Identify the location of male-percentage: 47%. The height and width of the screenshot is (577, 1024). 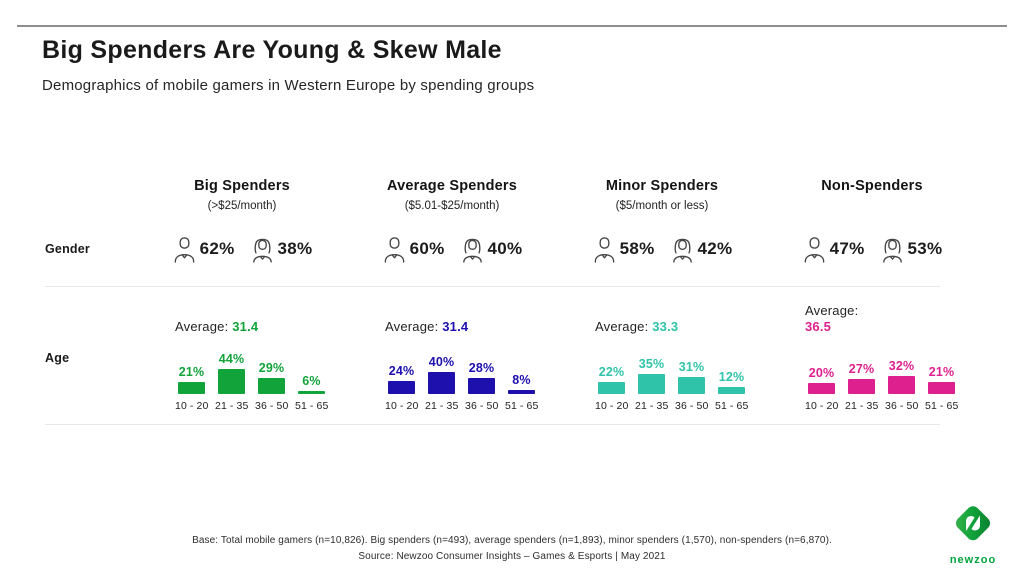
(847, 248).